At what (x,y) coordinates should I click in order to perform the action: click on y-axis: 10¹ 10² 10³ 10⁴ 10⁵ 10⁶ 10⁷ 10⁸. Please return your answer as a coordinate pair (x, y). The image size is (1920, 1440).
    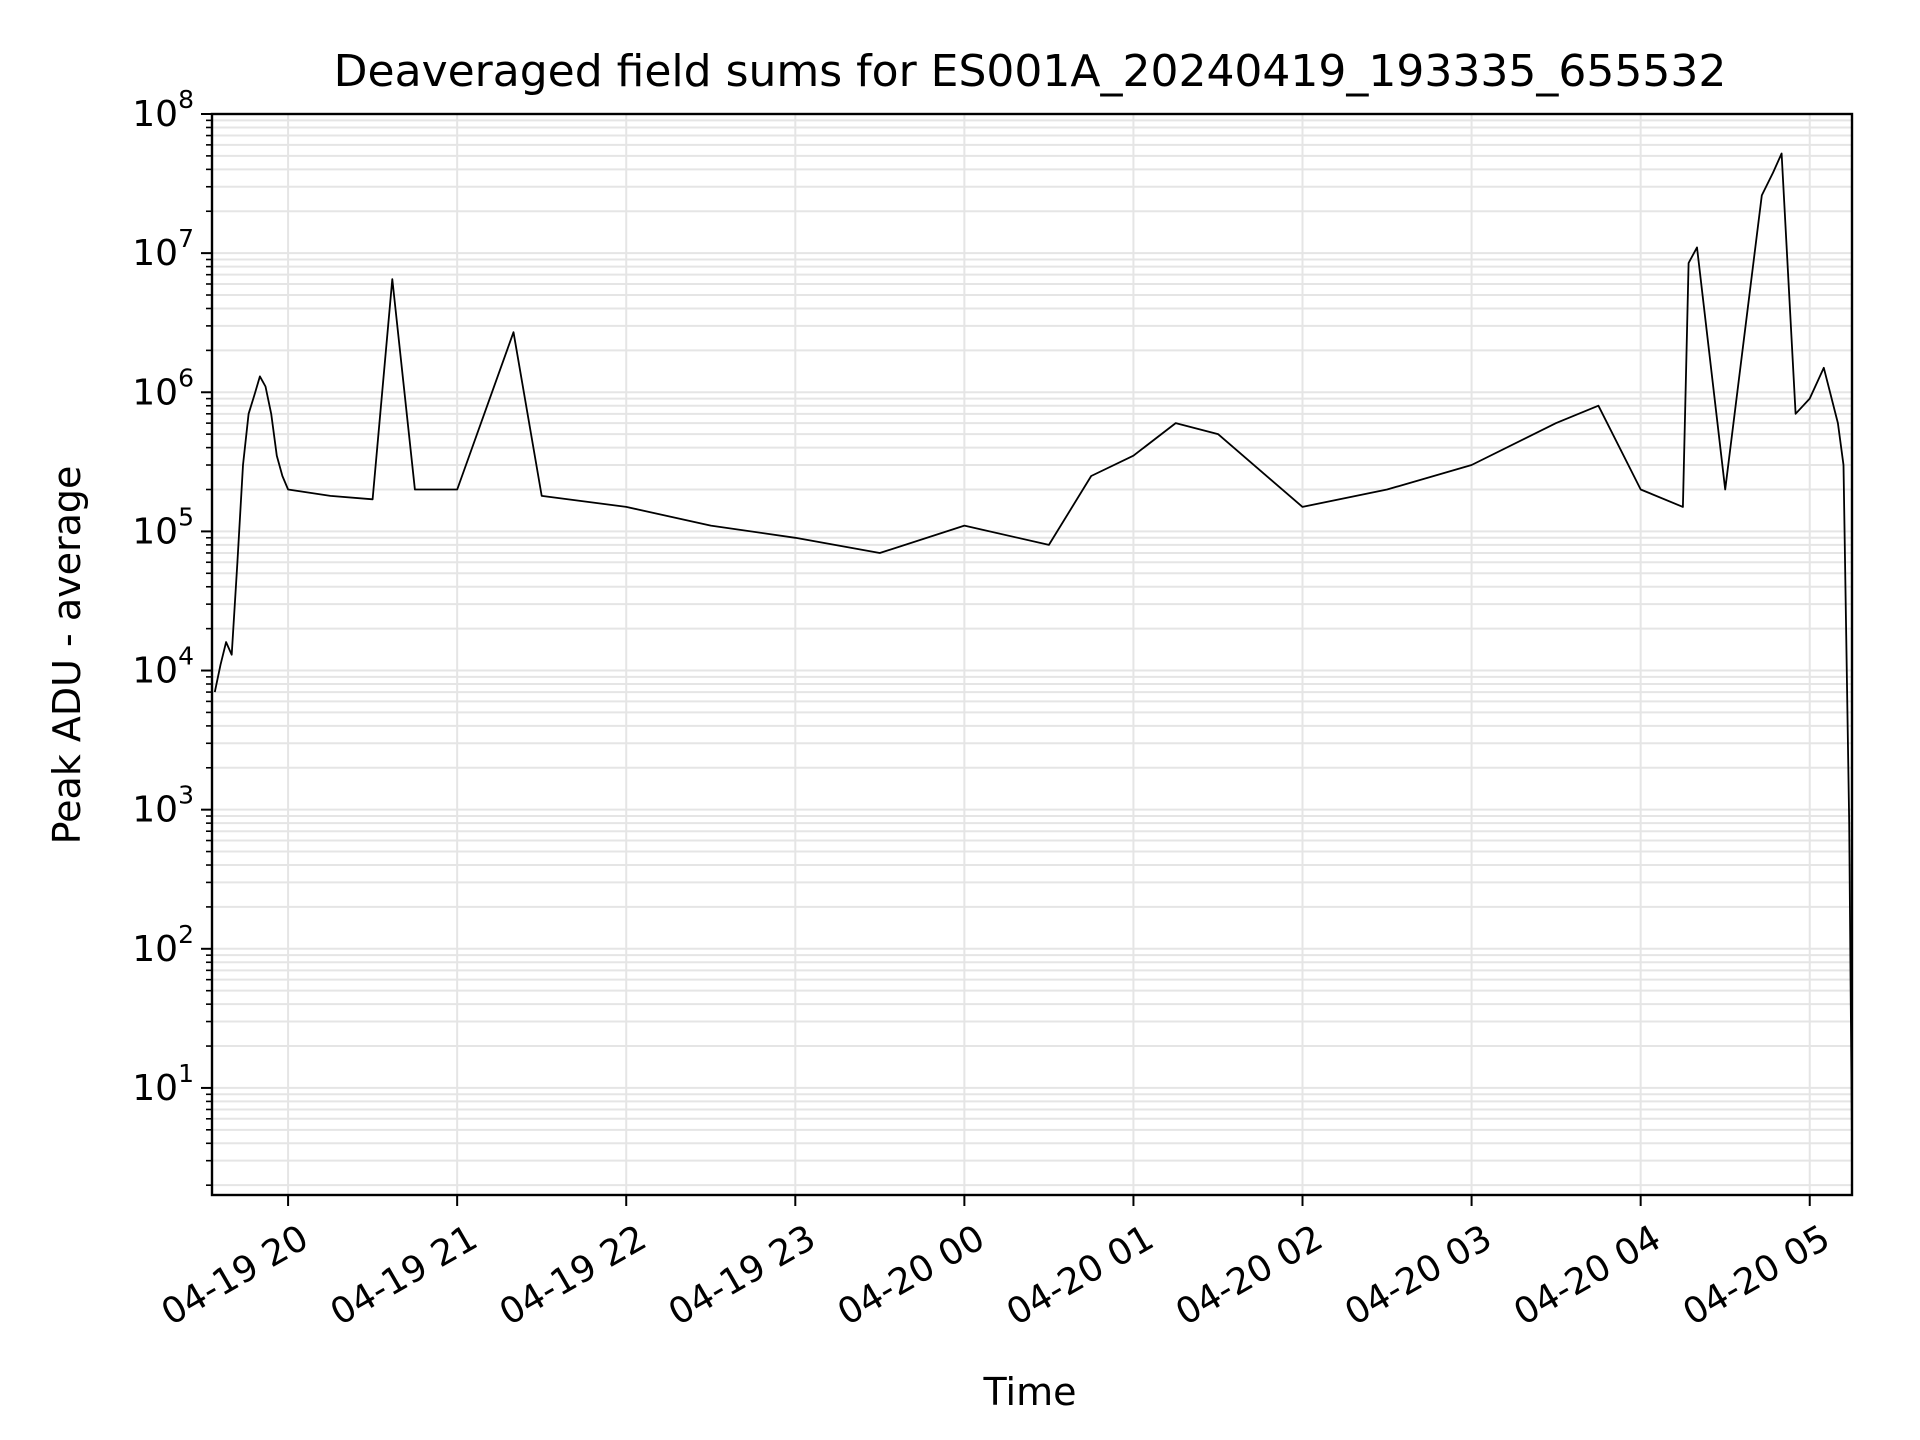
    Looking at the image, I should click on (172, 635).